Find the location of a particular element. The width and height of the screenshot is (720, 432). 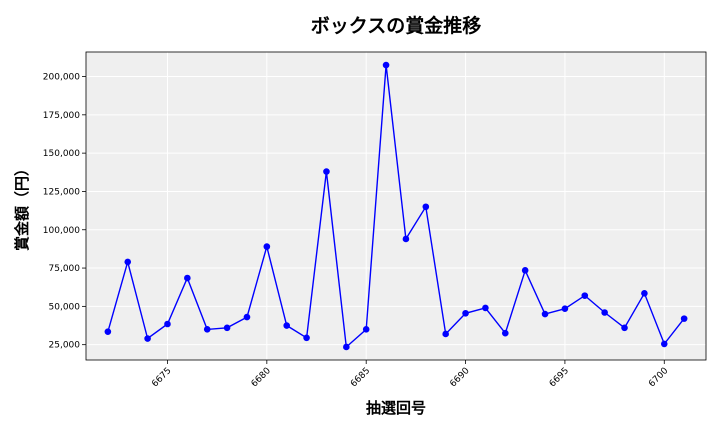

y-tick-label: 100,000 is located at coordinates (61, 231).